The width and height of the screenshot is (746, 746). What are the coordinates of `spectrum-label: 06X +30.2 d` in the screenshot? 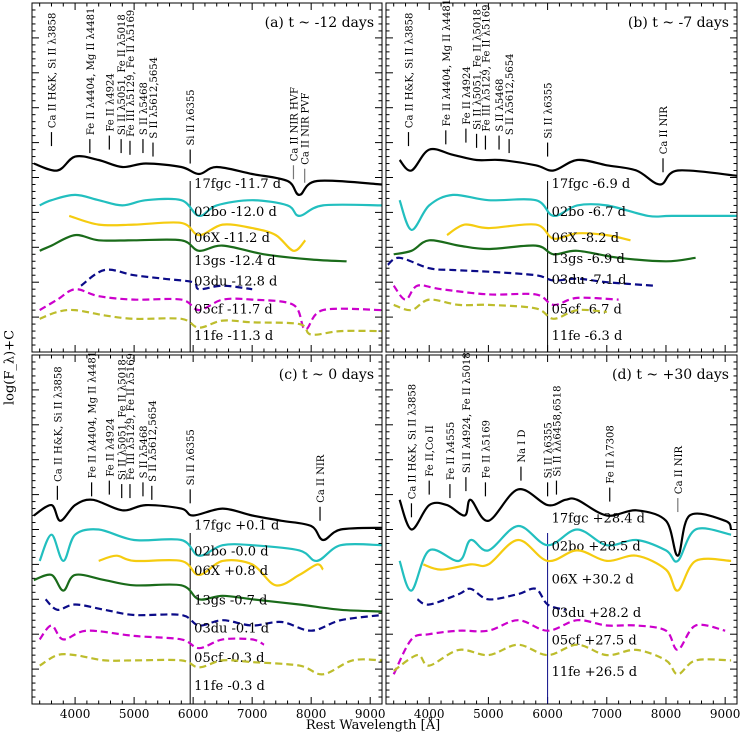 It's located at (593, 580).